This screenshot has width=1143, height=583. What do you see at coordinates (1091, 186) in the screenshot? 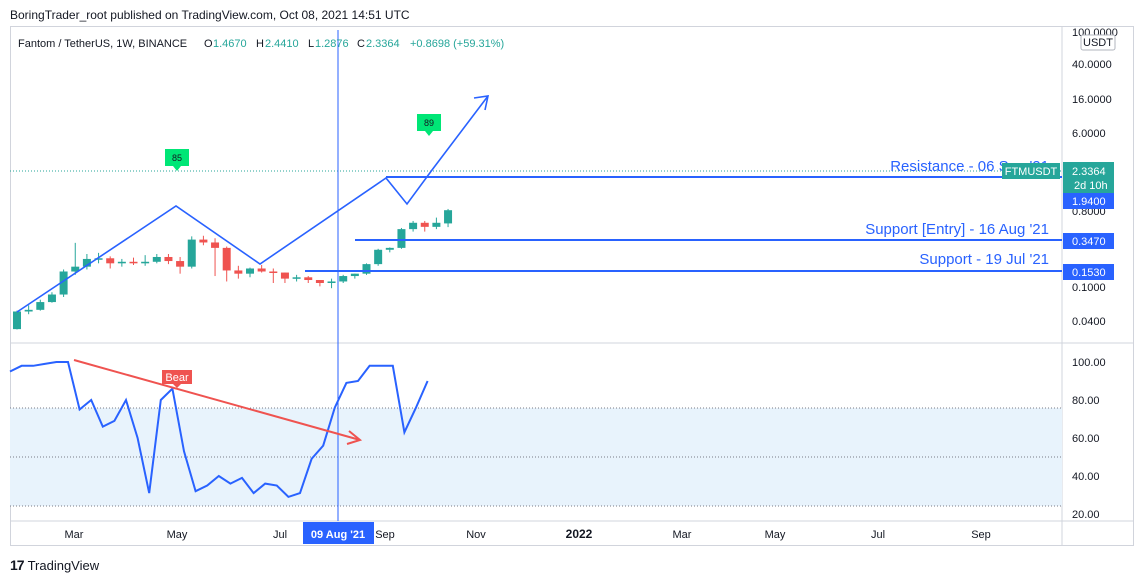
I see `countdown: 2d 10h` at bounding box center [1091, 186].